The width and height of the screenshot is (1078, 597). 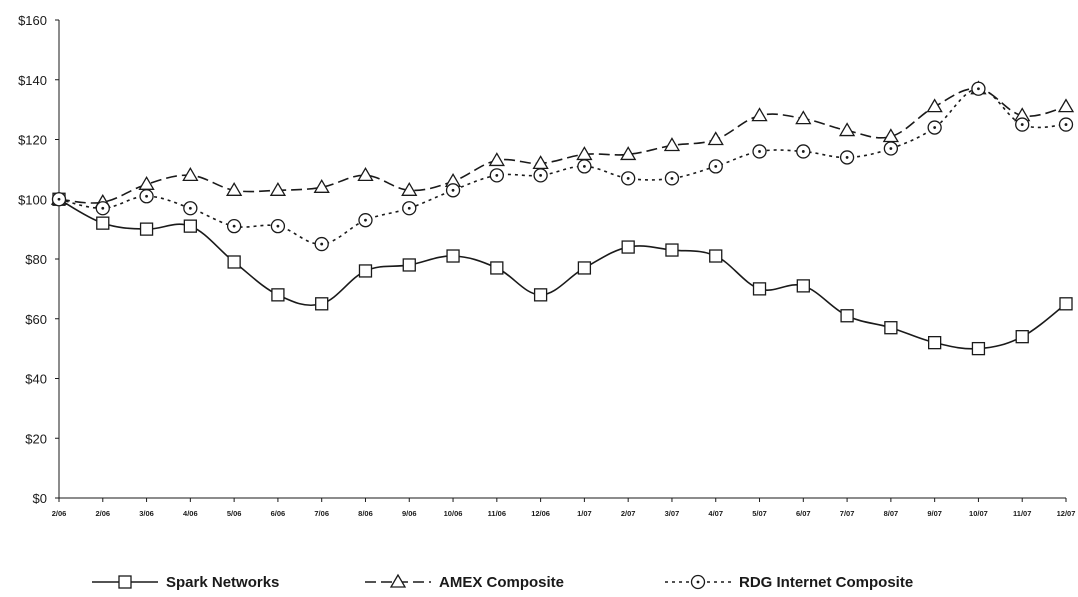 I want to click on legend-item: RDG Internet Composite, so click(x=789, y=582).